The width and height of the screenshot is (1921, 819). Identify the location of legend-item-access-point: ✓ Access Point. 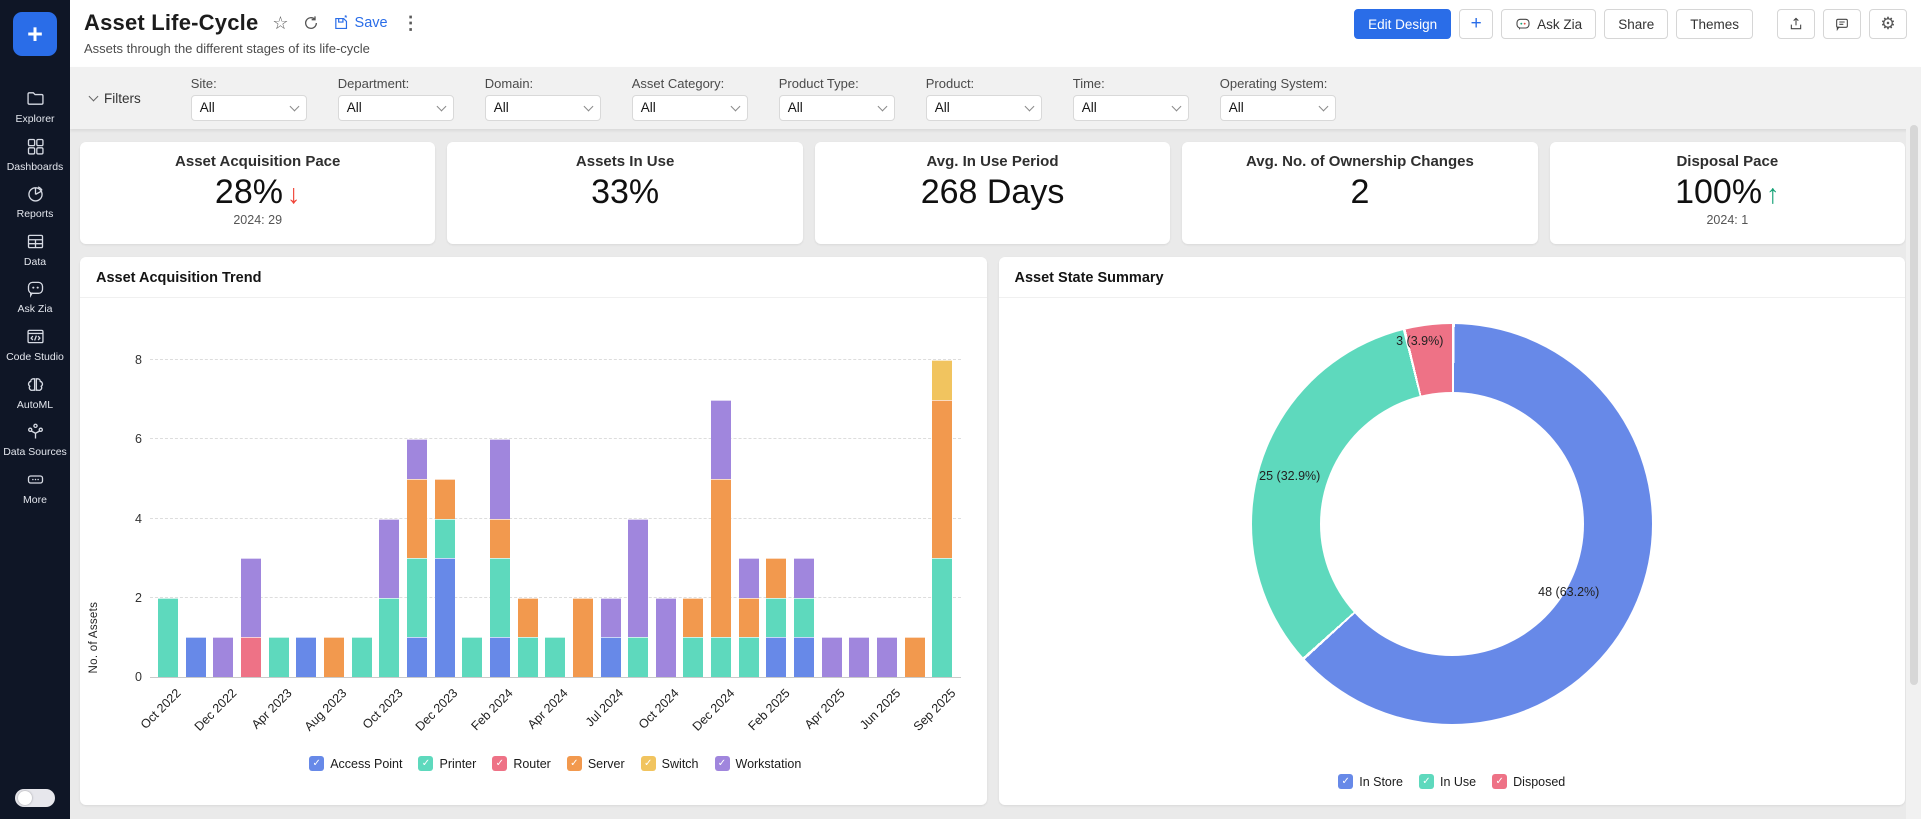
(355, 763).